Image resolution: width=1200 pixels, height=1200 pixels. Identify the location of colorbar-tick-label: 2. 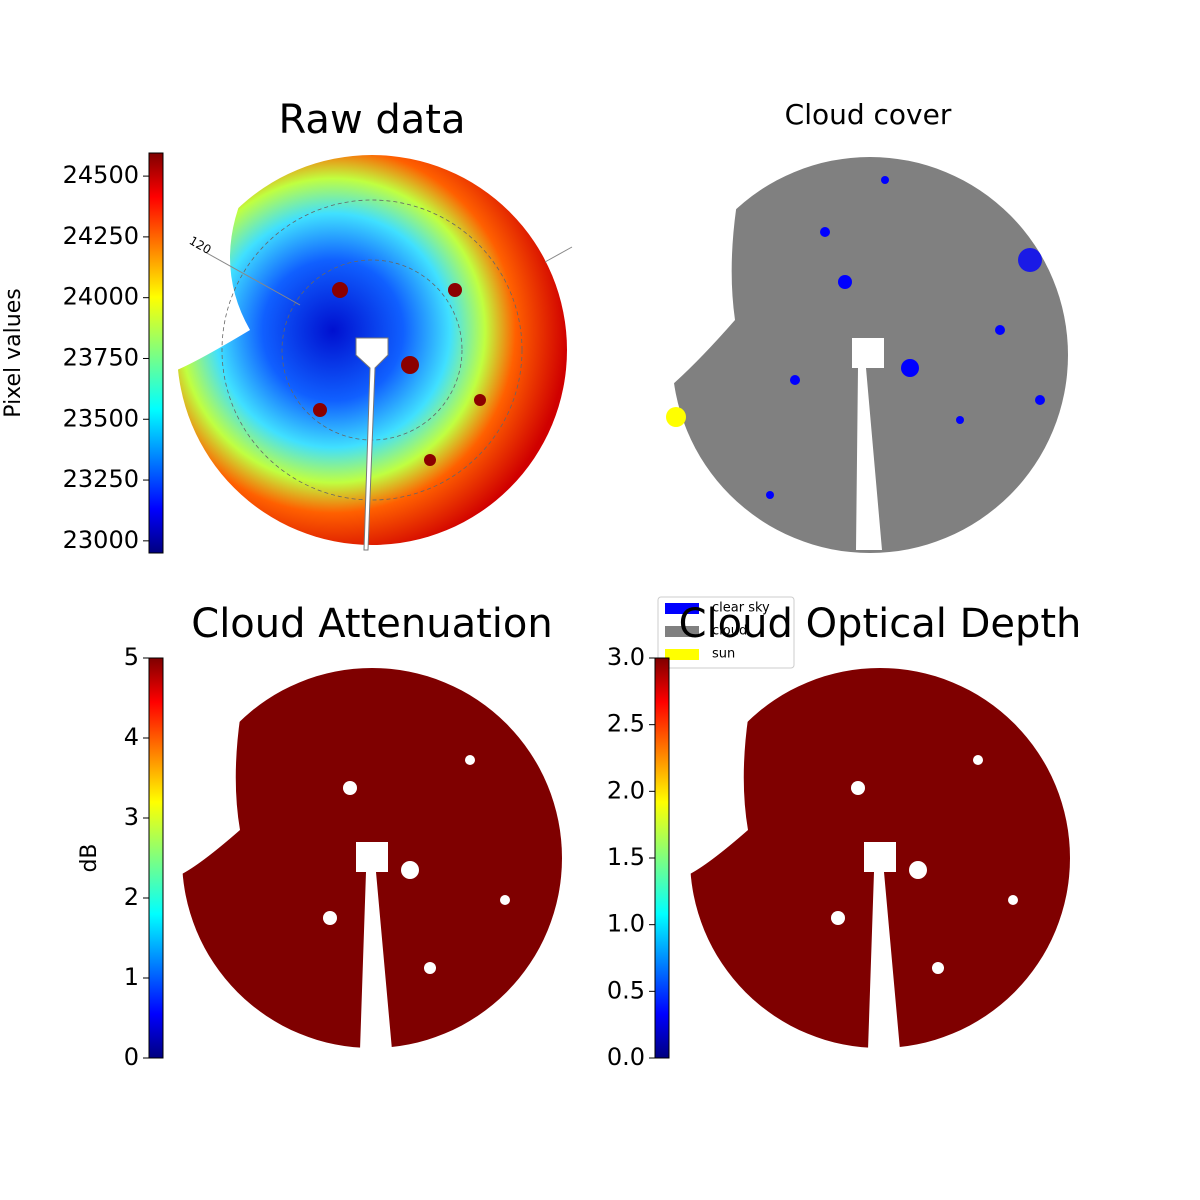
(131, 897).